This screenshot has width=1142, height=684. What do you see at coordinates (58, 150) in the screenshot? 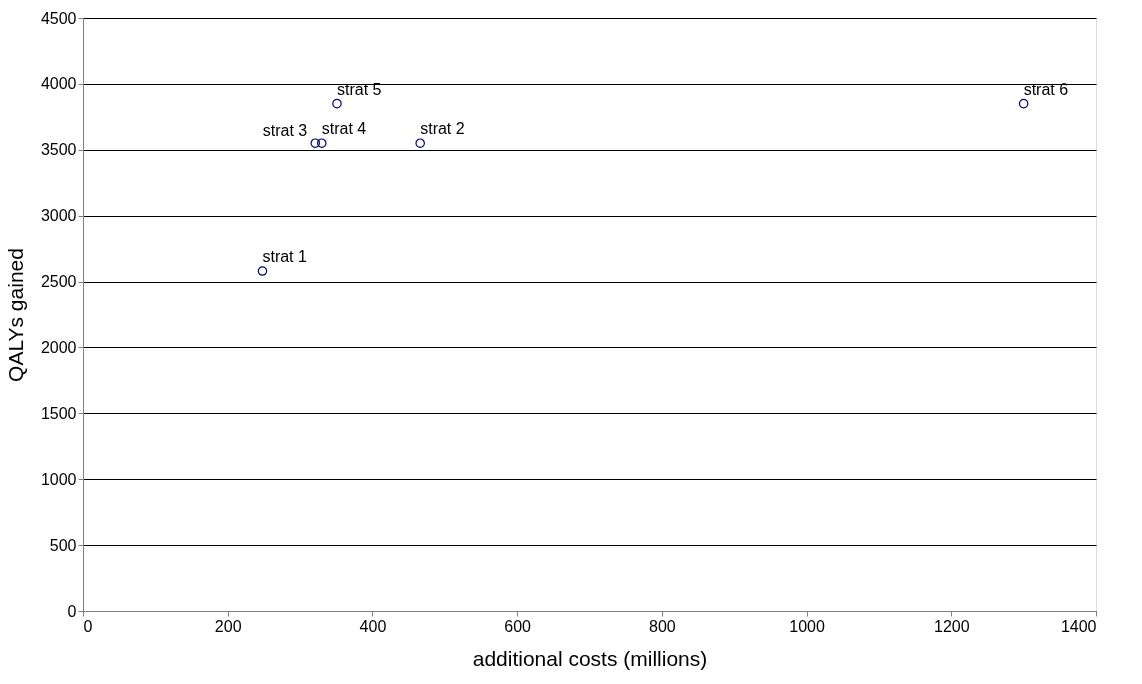
I see `y-tick-label: 3500` at bounding box center [58, 150].